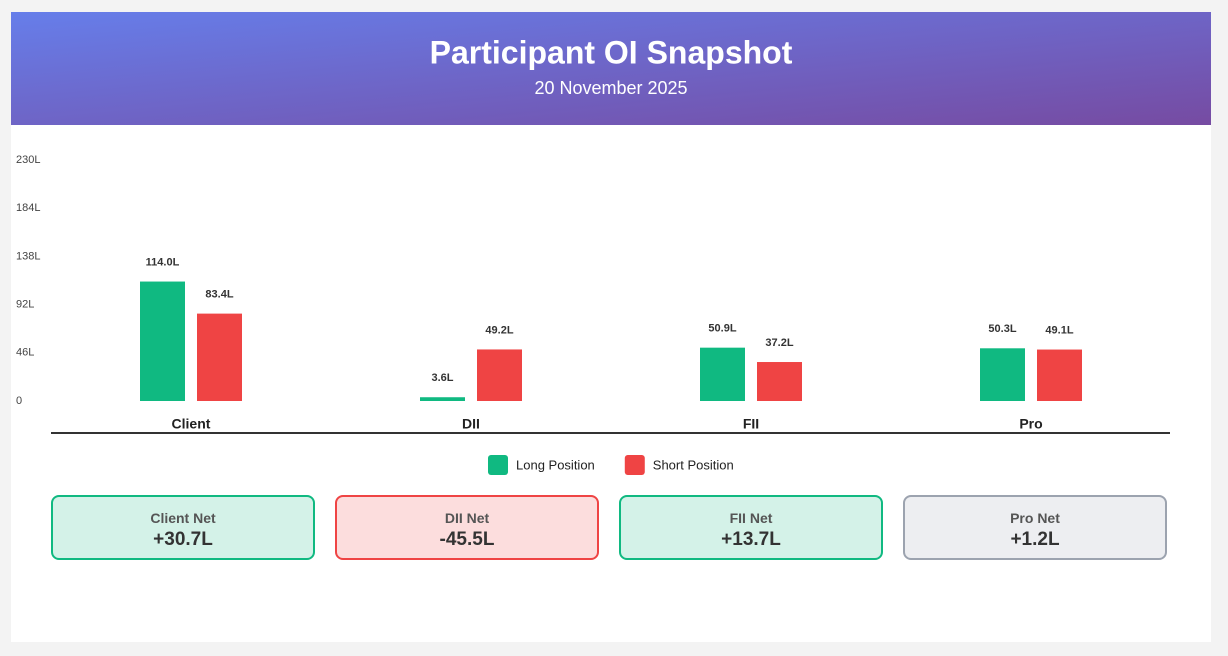  Describe the element at coordinates (722, 329) in the screenshot. I see `value-label: 50.9L` at that location.